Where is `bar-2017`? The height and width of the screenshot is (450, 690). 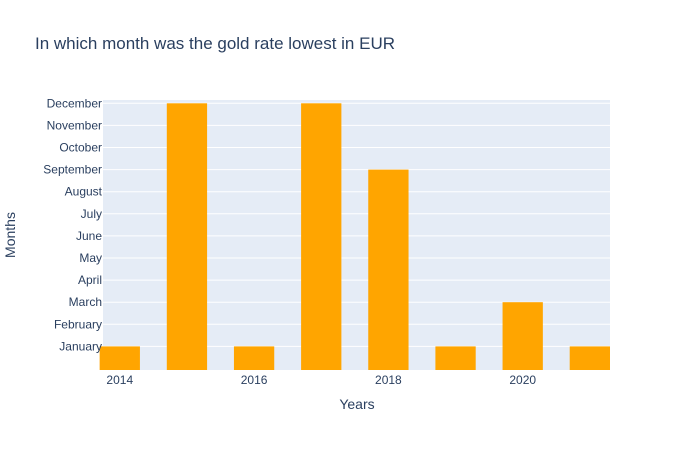
bar-2017 is located at coordinates (321, 237).